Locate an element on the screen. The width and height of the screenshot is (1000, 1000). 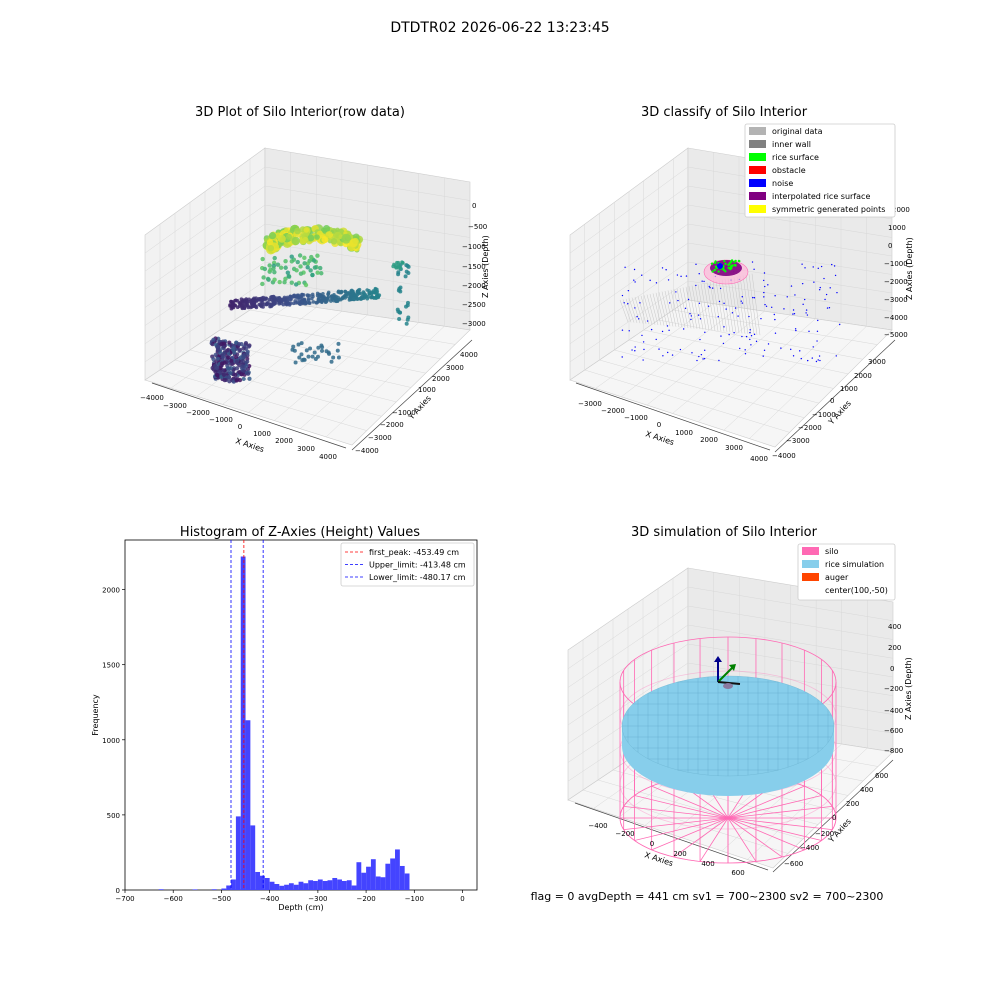
p2-xtick: 1000 is located at coordinates (684, 433).